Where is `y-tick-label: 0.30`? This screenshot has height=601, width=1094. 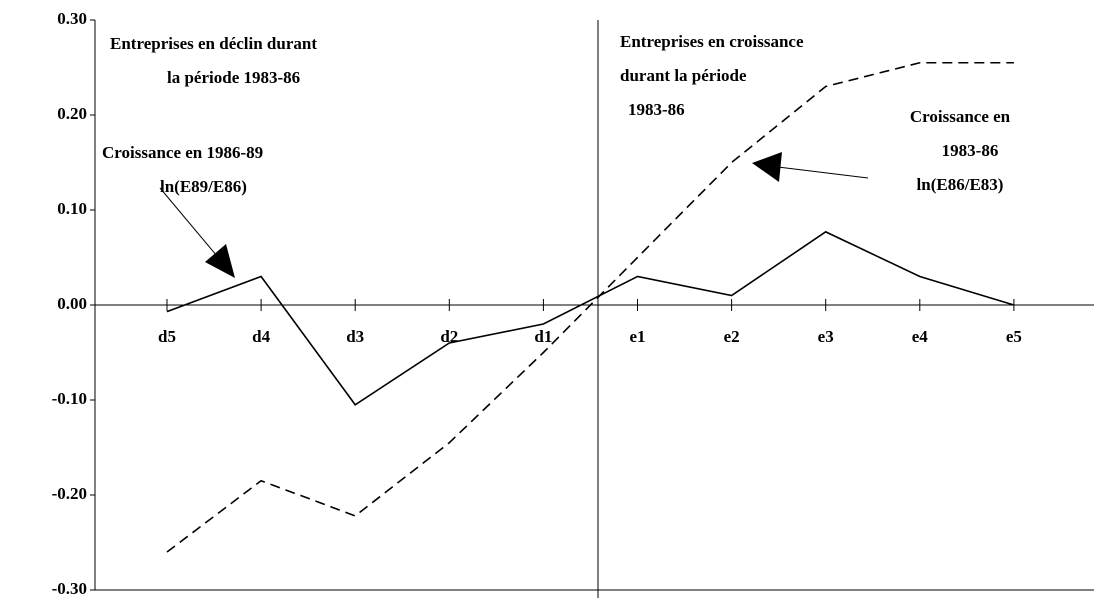
y-tick-label: 0.30 is located at coordinates (72, 18).